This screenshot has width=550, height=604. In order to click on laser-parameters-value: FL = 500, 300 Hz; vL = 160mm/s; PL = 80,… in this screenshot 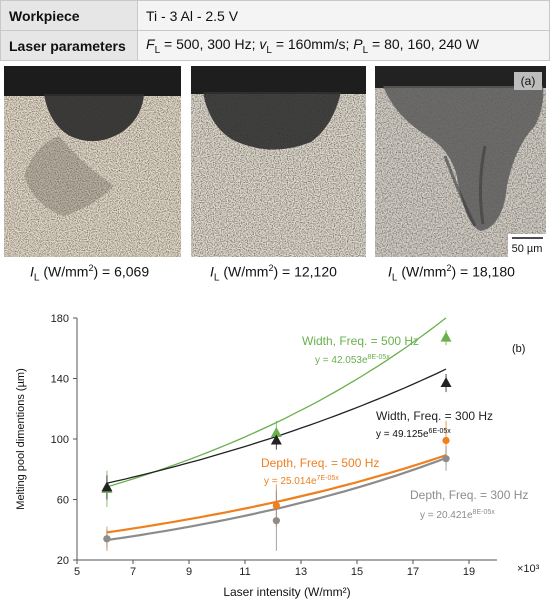, I will do `click(343, 45)`.